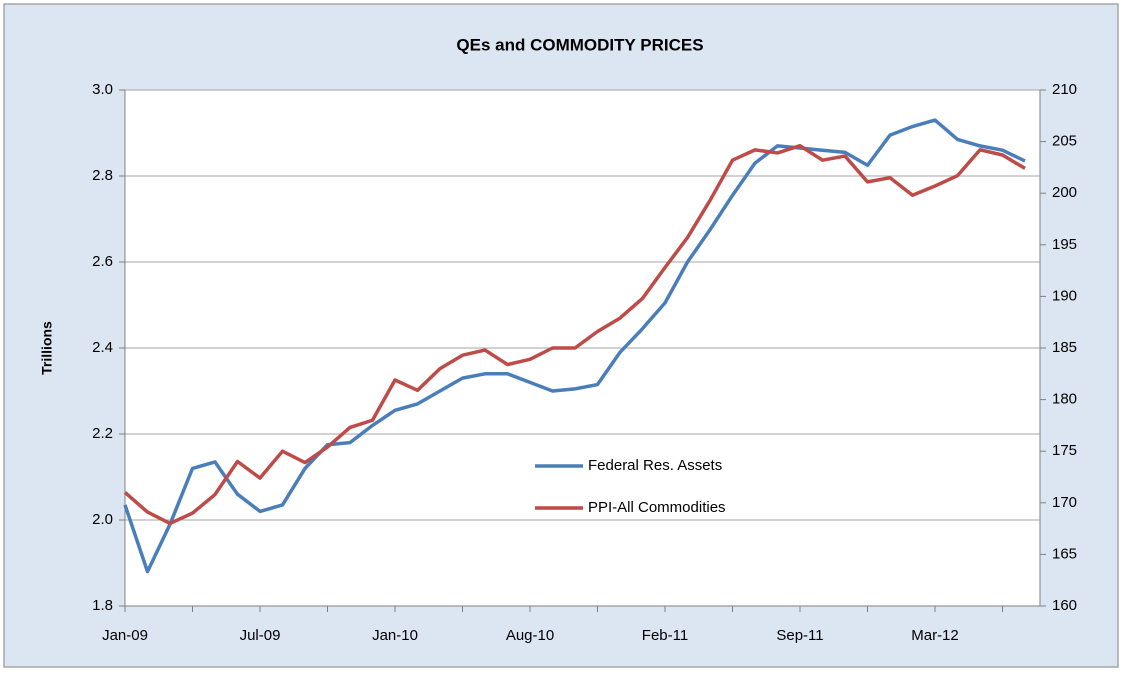 This screenshot has height=673, width=1124. Describe the element at coordinates (665, 635) in the screenshot. I see `x-tick-label: Feb-11` at that location.